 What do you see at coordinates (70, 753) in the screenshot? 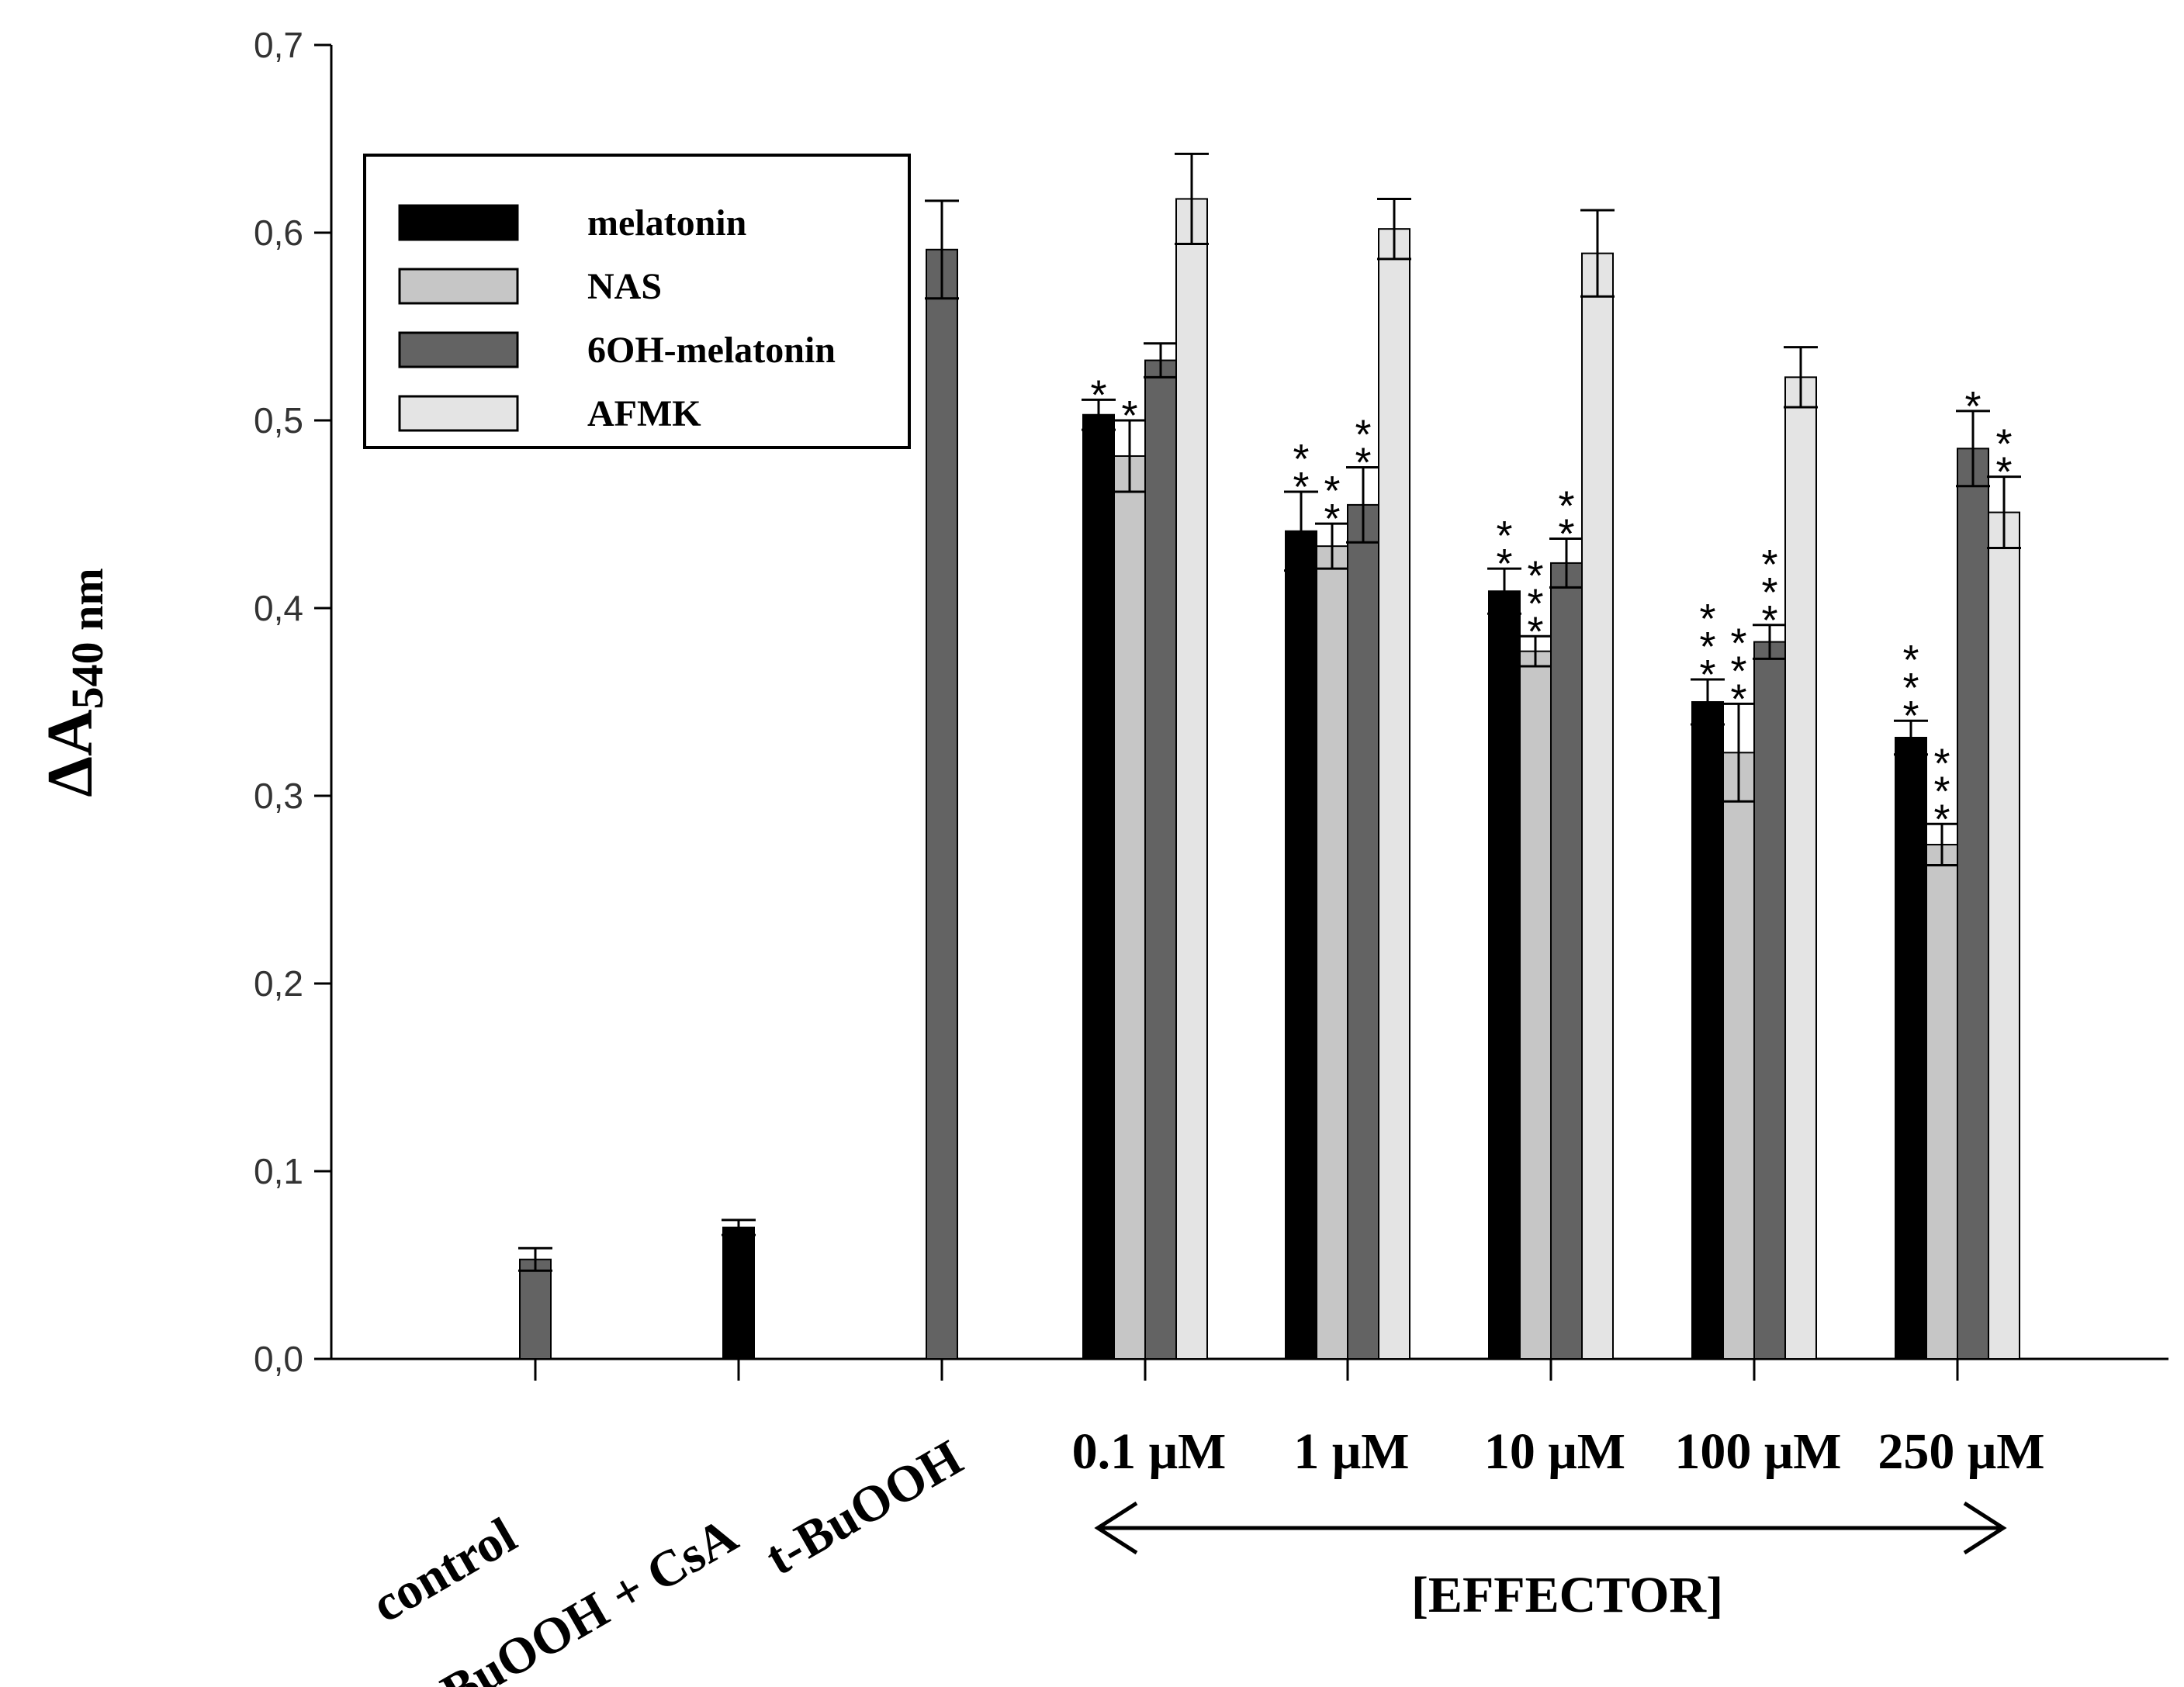
I see `y-axis-title-main: ΔA` at bounding box center [70, 753].